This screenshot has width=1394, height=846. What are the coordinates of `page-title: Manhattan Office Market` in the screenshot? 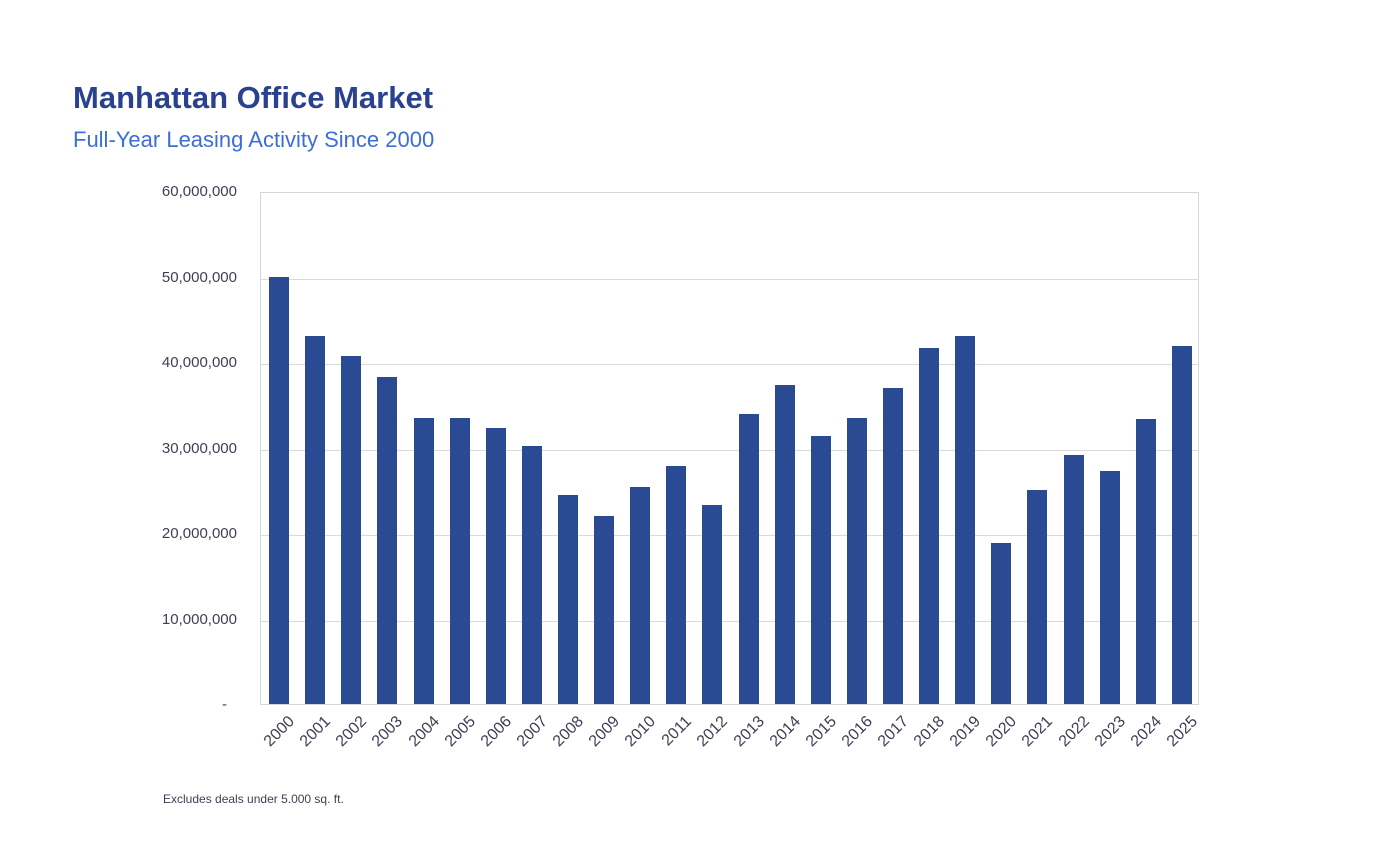 It's located at (253, 97).